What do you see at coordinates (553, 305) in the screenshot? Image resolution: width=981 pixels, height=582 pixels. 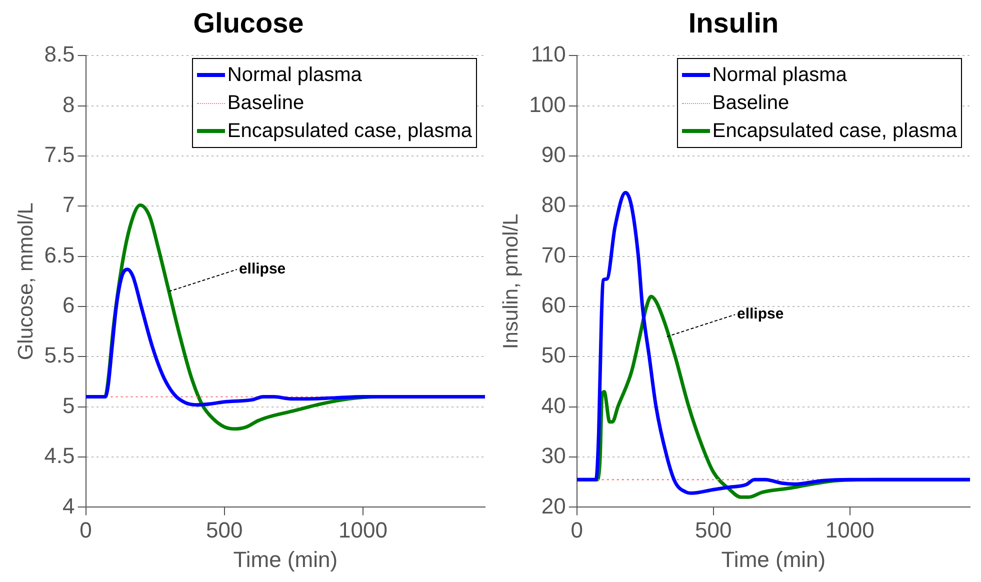 I see `y-tick-label: 60` at bounding box center [553, 305].